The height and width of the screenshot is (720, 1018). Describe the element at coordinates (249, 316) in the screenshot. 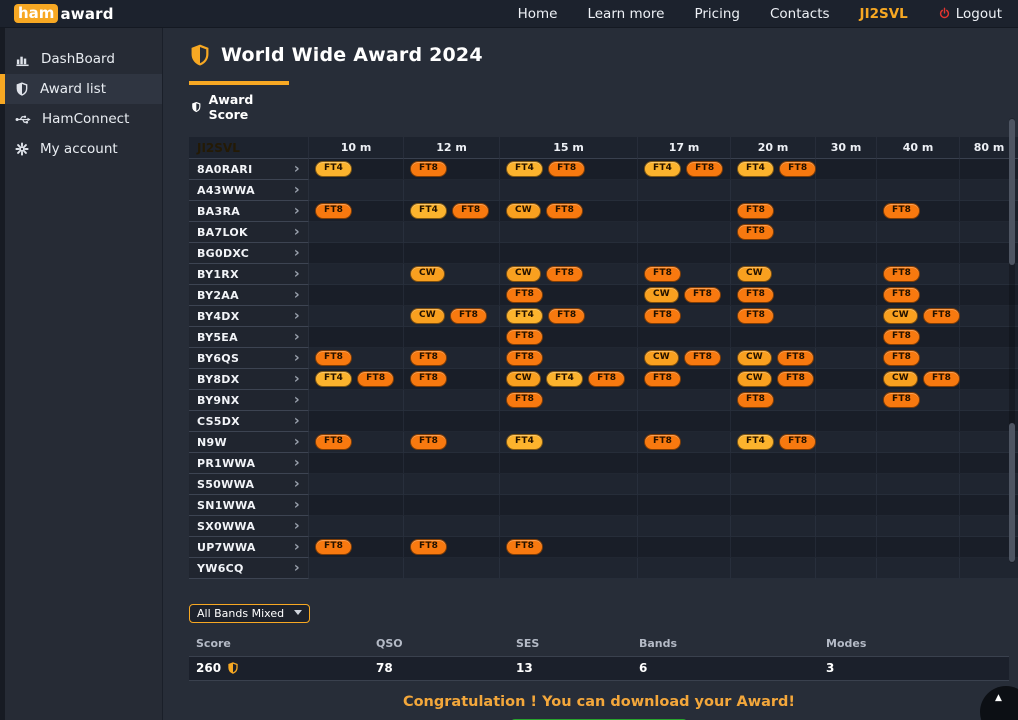

I see `callsign-cell: BY4DX ›` at that location.